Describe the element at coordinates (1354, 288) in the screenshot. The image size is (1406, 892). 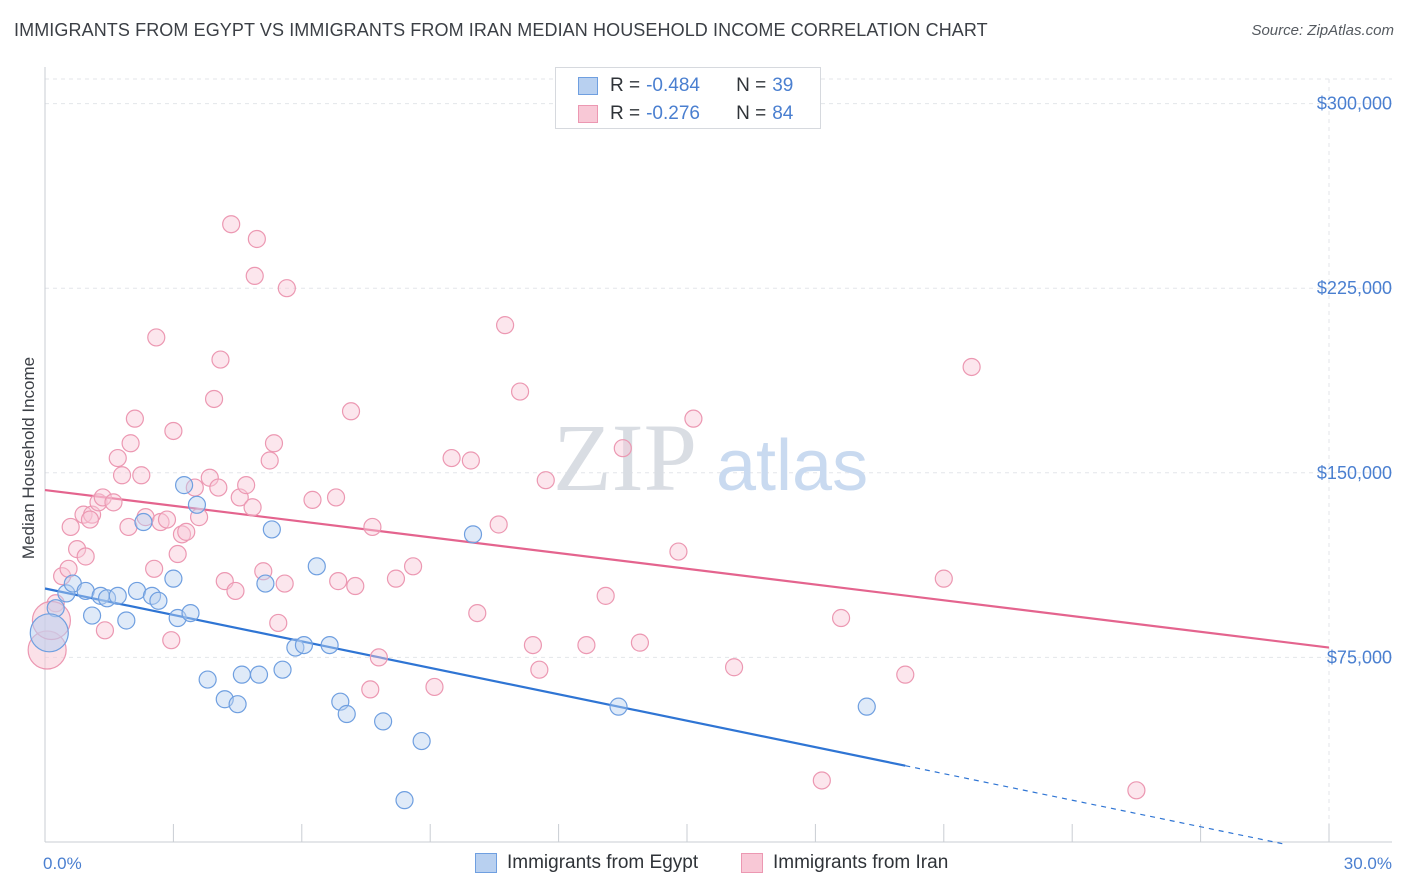
I see `y-tick-label-2: $225,000` at that location.